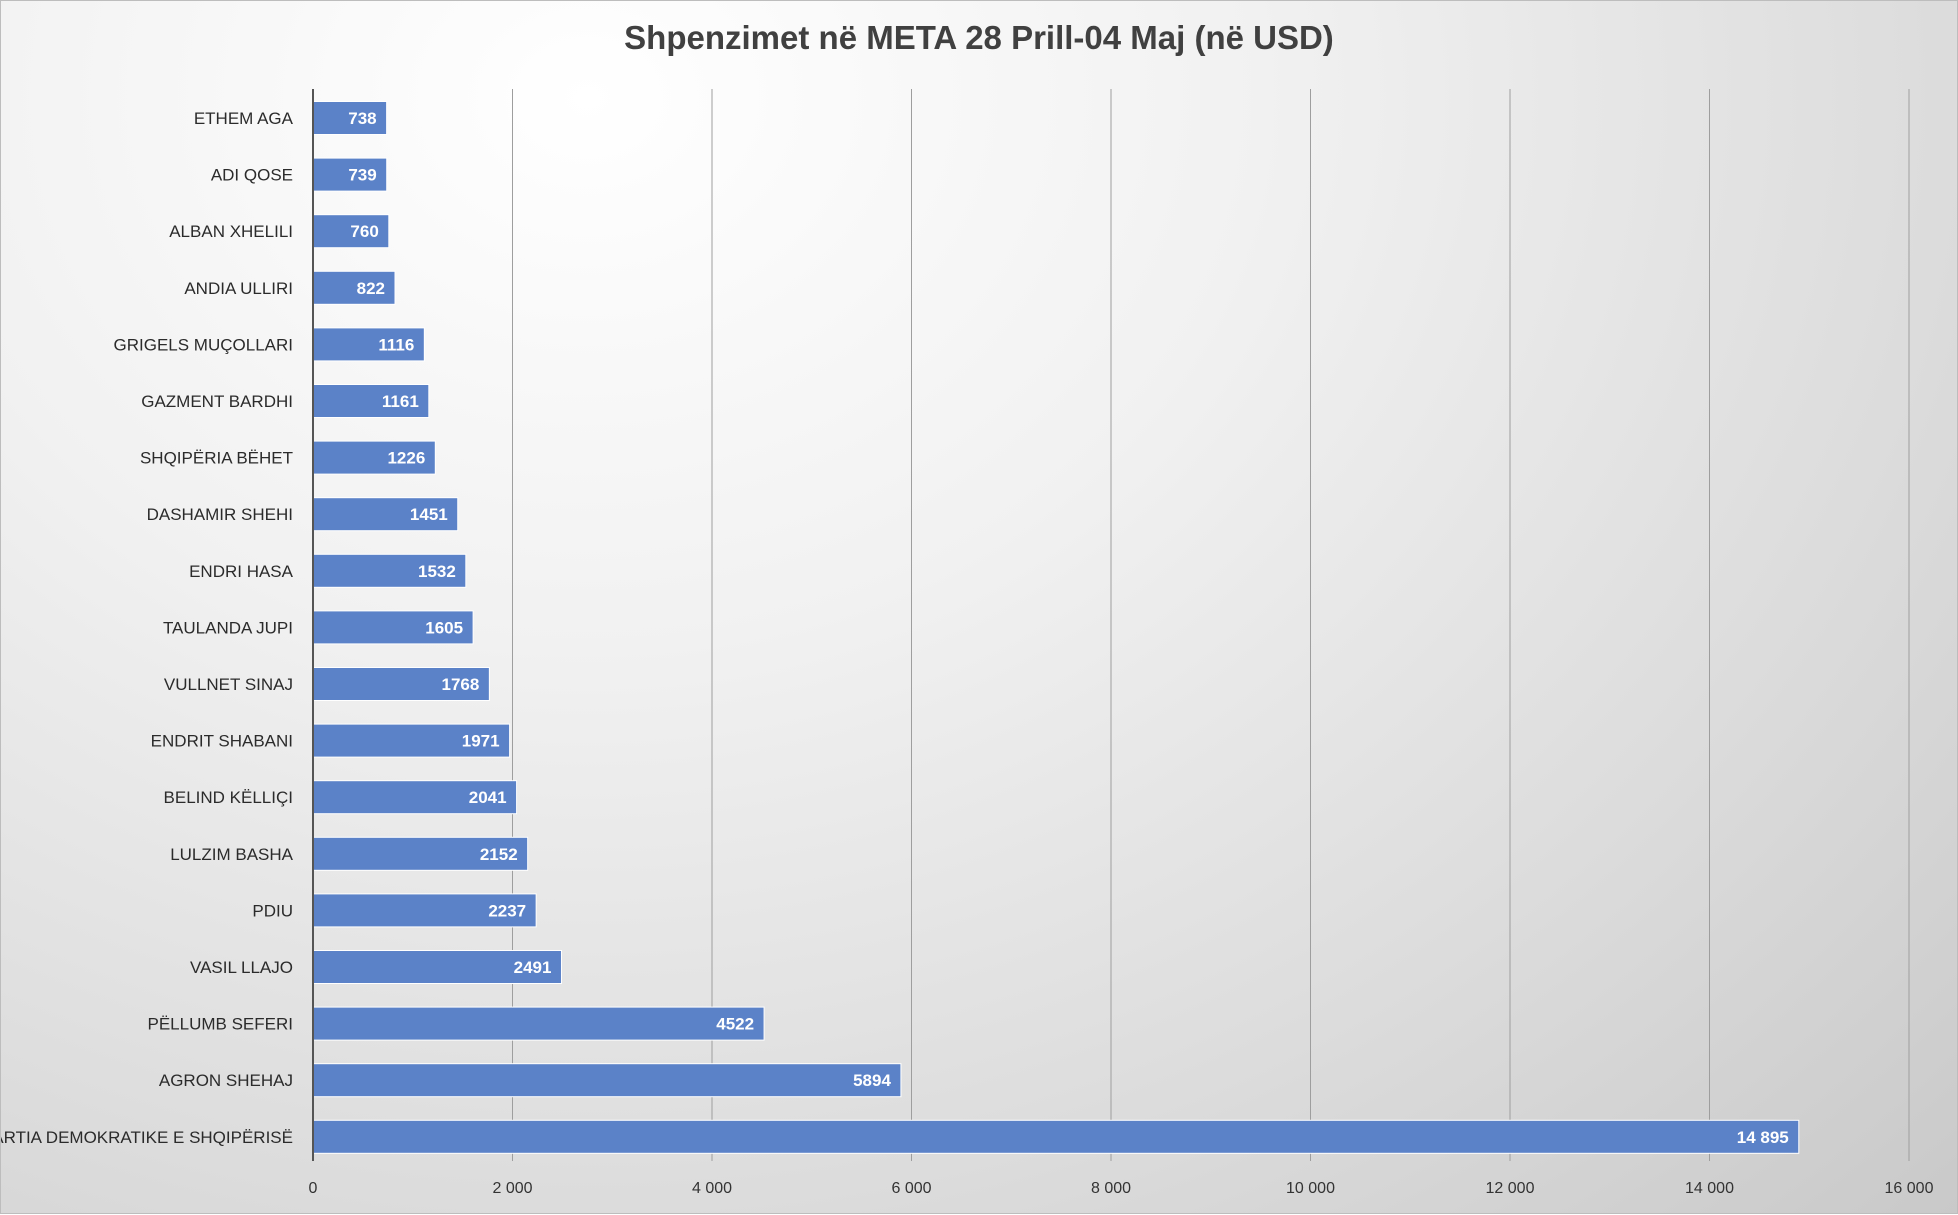  What do you see at coordinates (221, 1024) in the screenshot?
I see `category-label: PËLLUMB SEFERI` at bounding box center [221, 1024].